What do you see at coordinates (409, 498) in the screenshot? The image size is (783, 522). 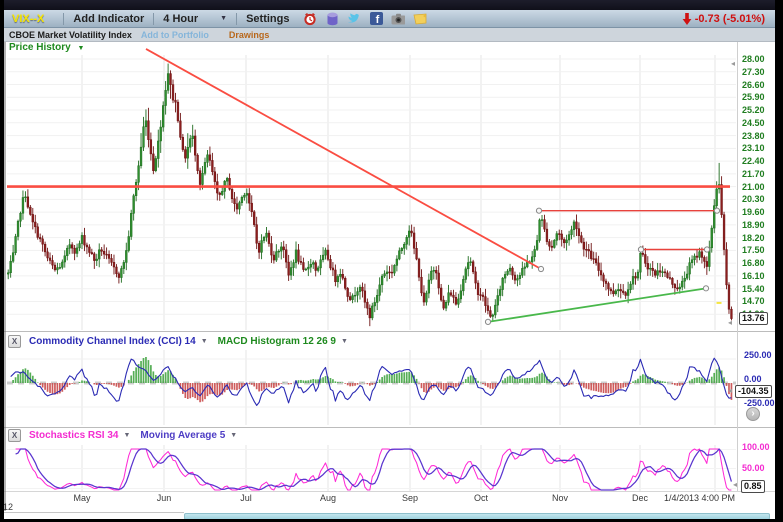 I see `time-axis-month: Sep` at bounding box center [409, 498].